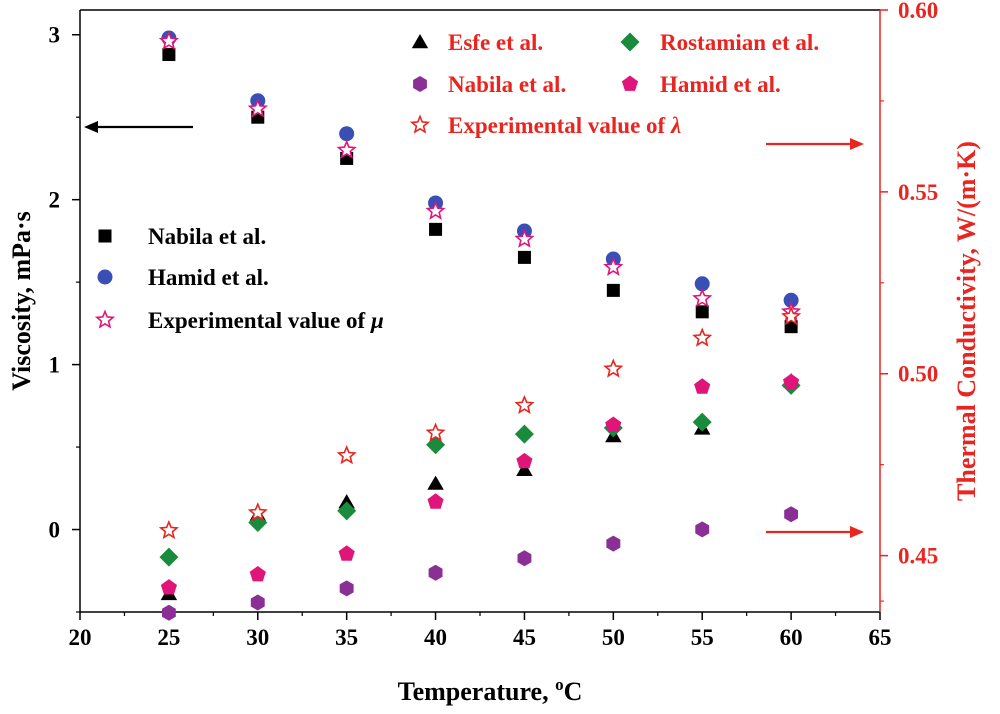 The width and height of the screenshot is (1000, 714). What do you see at coordinates (613, 637) in the screenshot?
I see `x-tick-label: 50` at bounding box center [613, 637].